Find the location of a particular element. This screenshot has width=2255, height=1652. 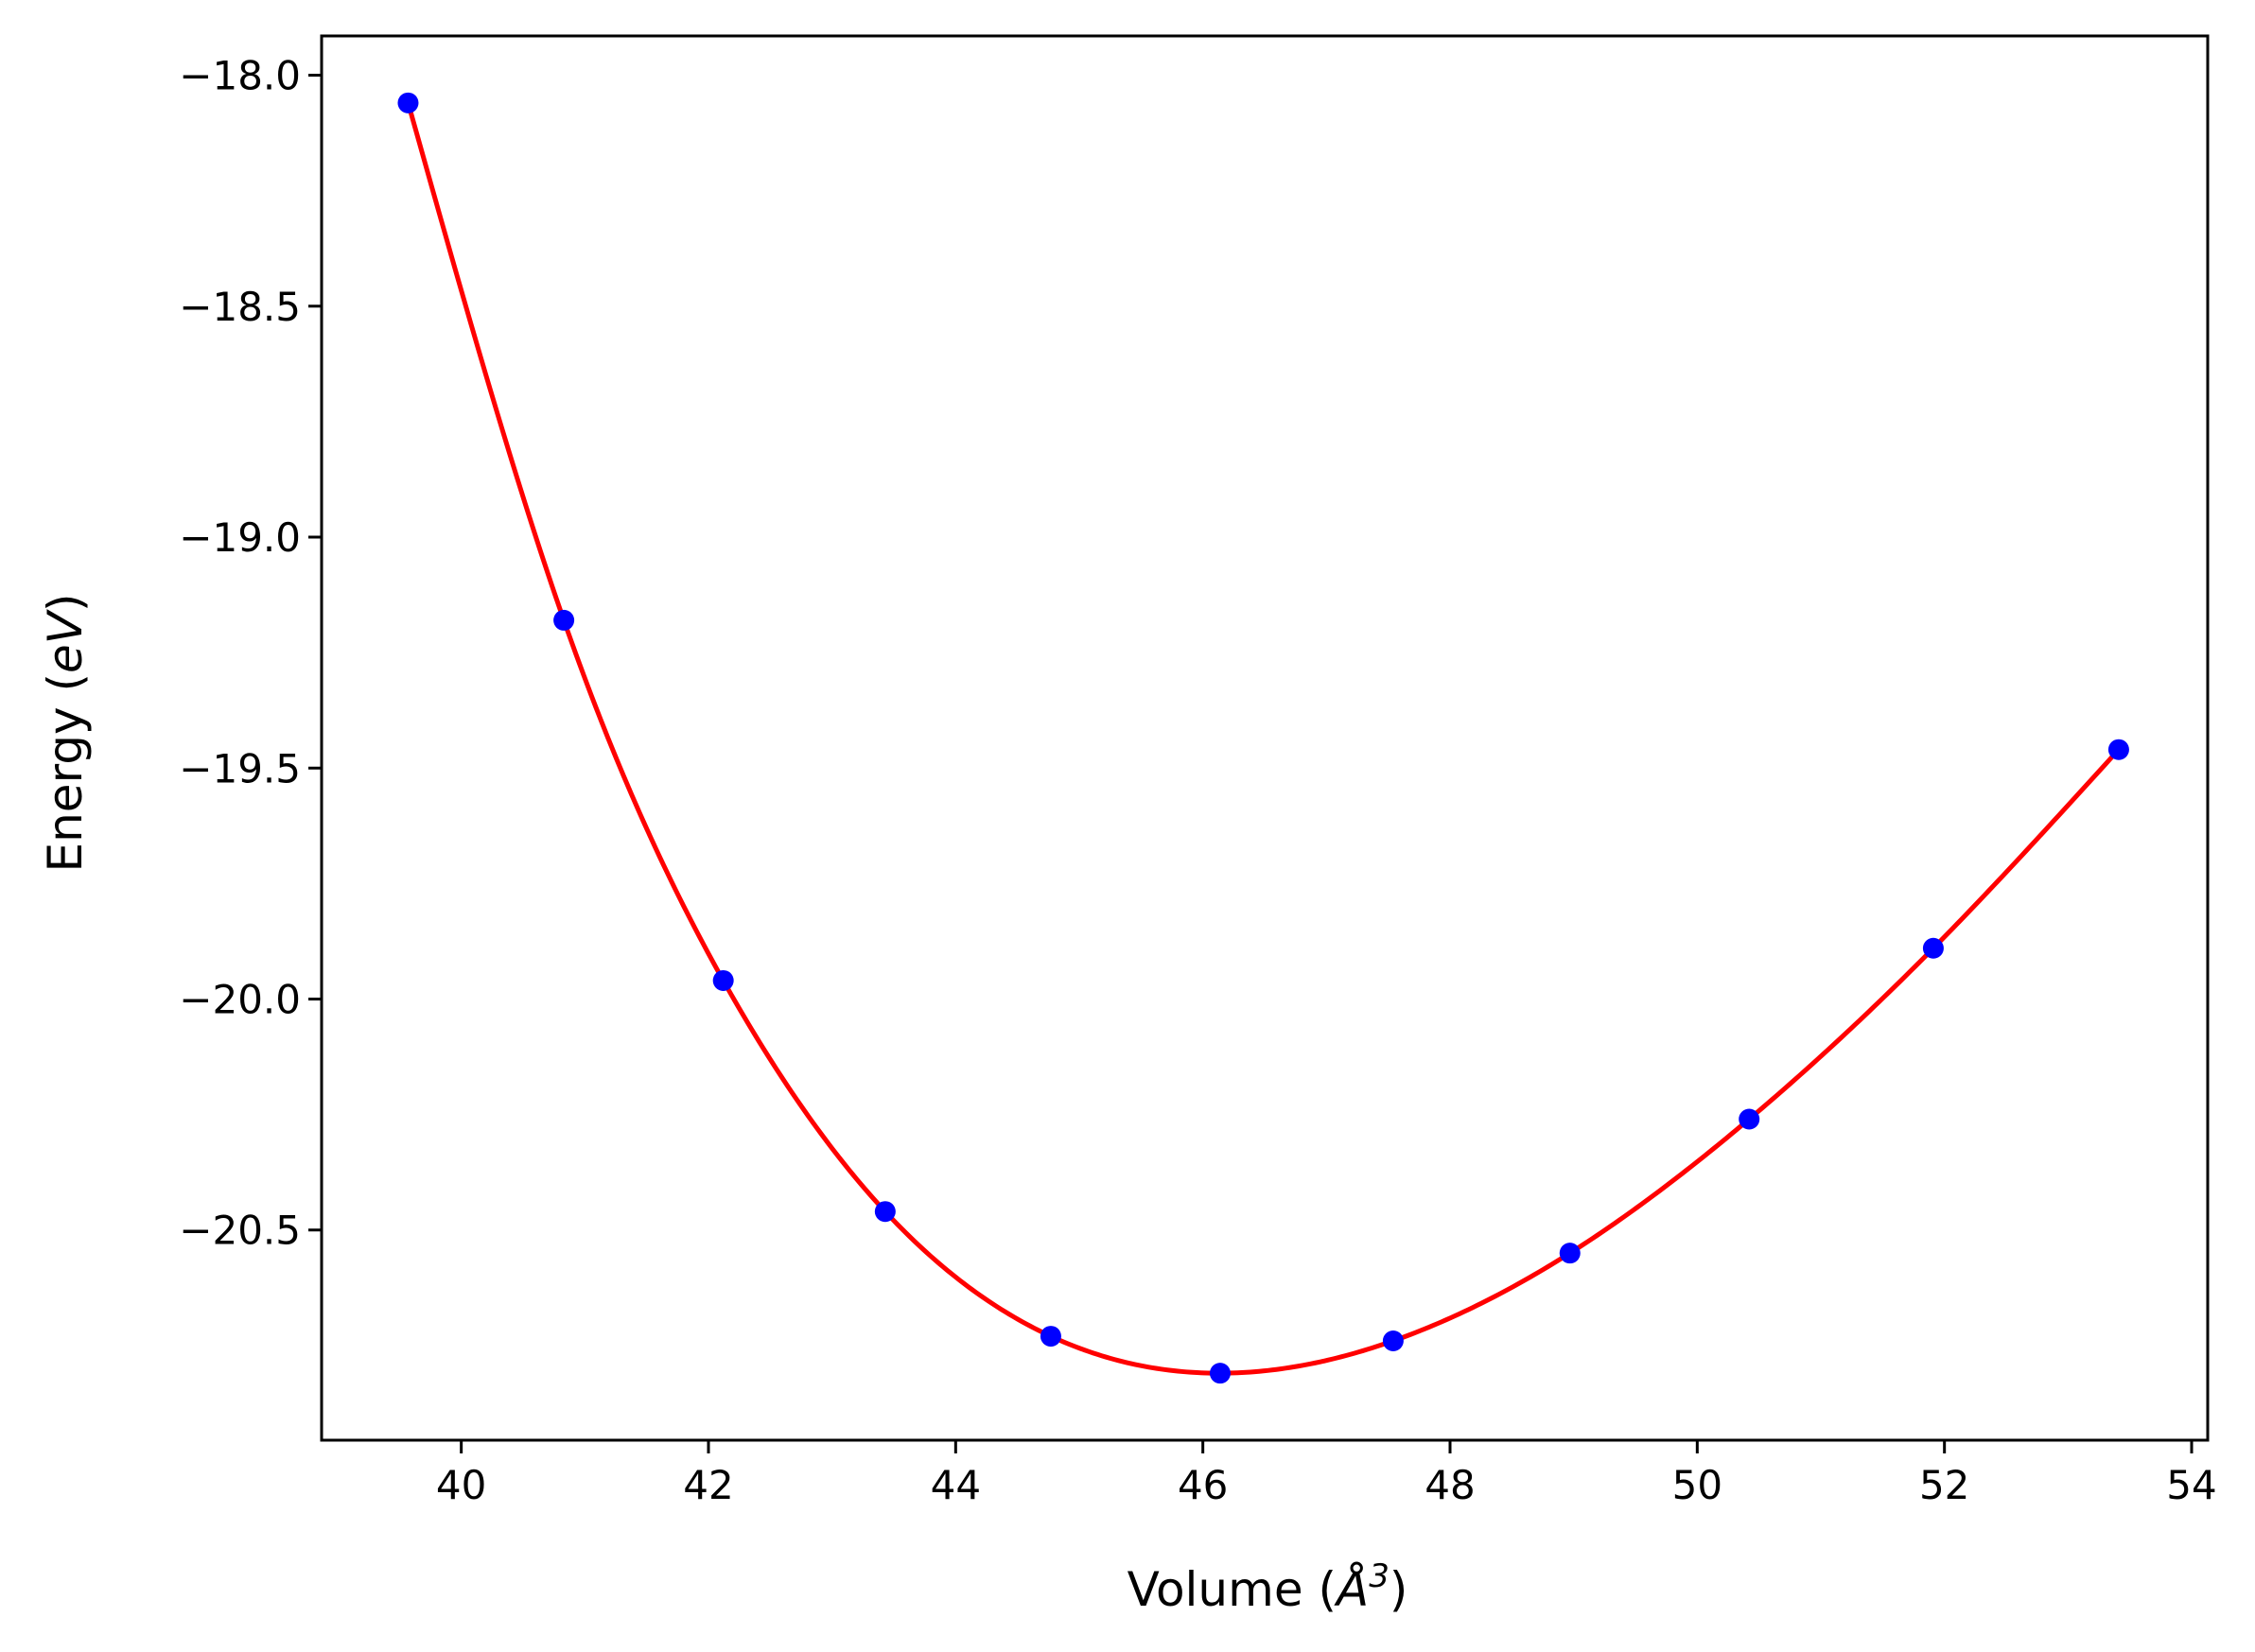

y-tick-label: −19.0 is located at coordinates (240, 538).